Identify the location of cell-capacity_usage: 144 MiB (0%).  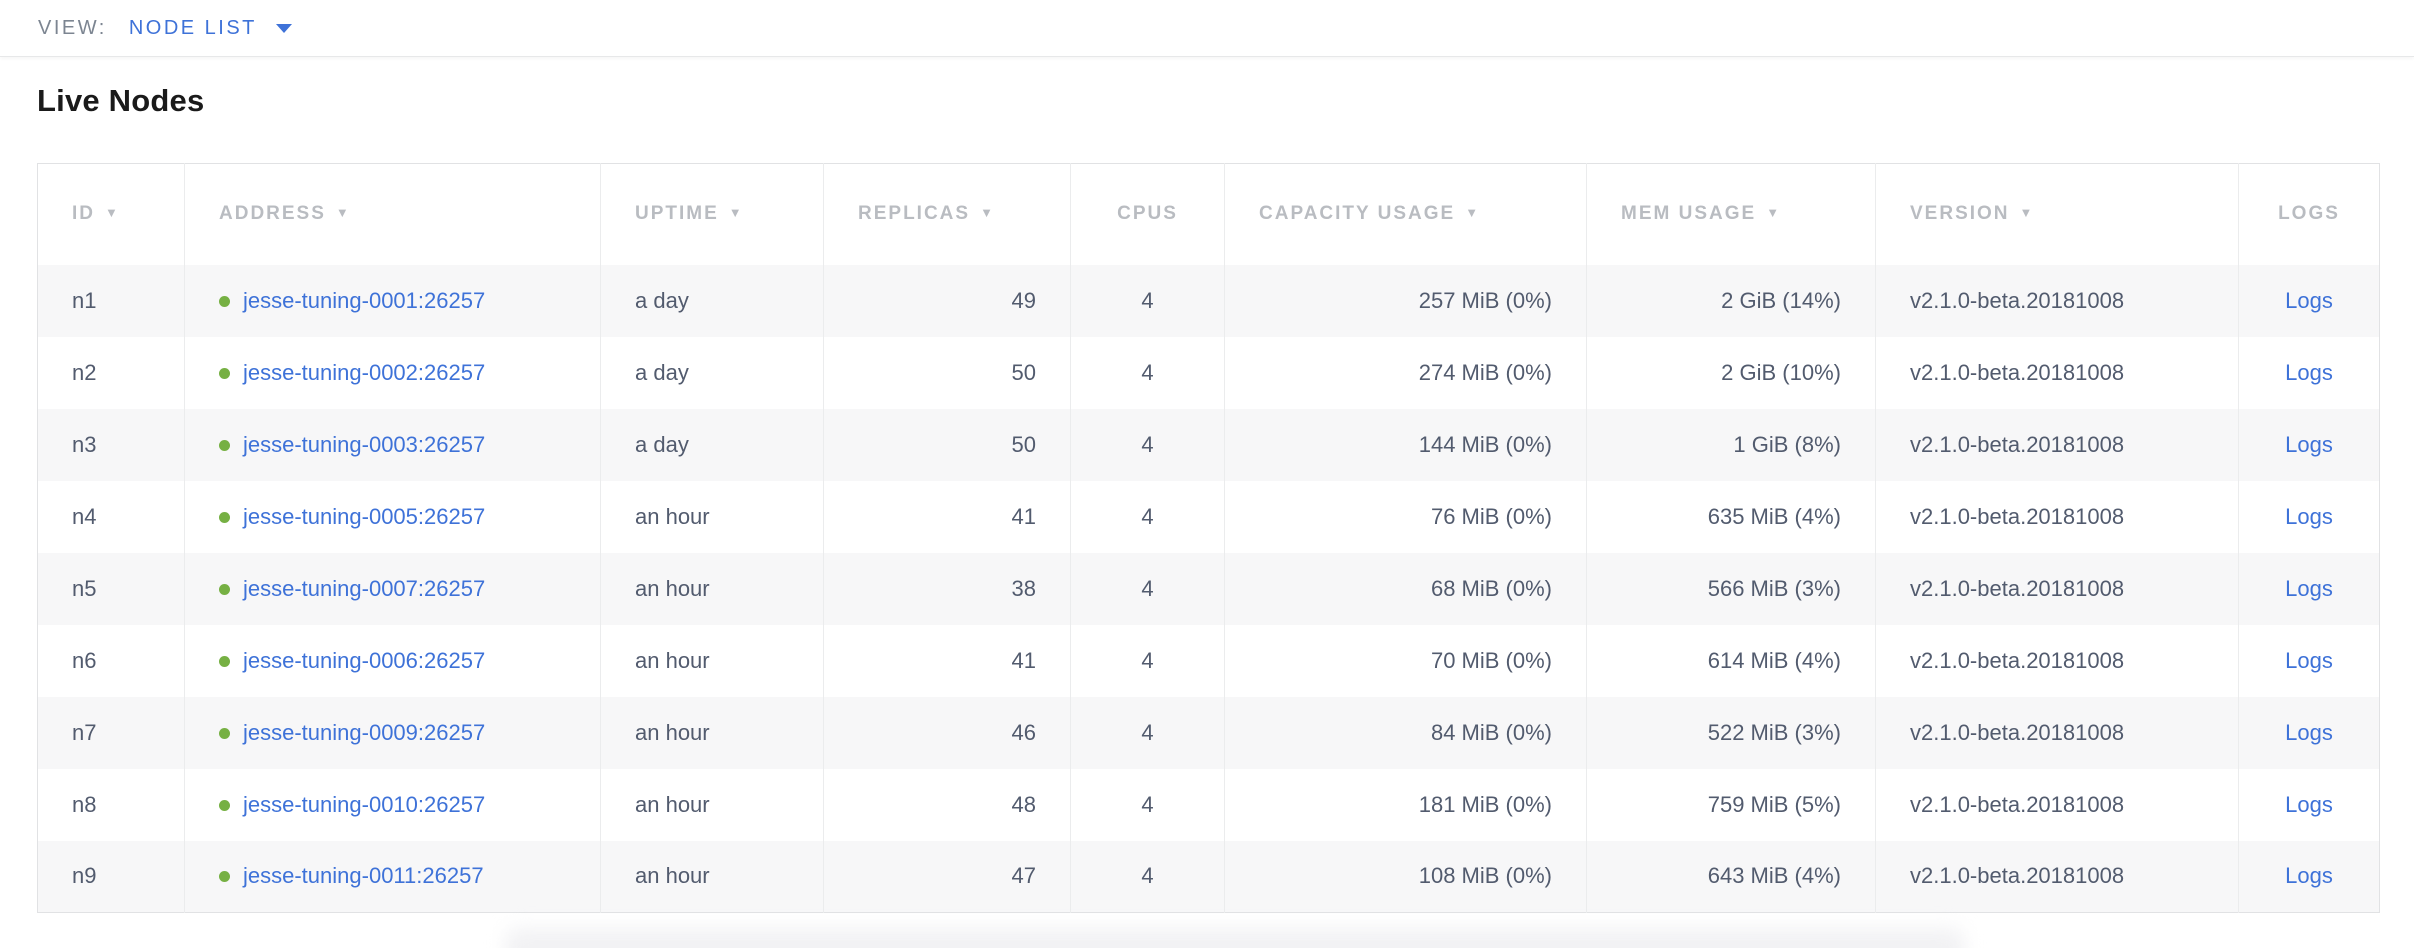
(1405, 444).